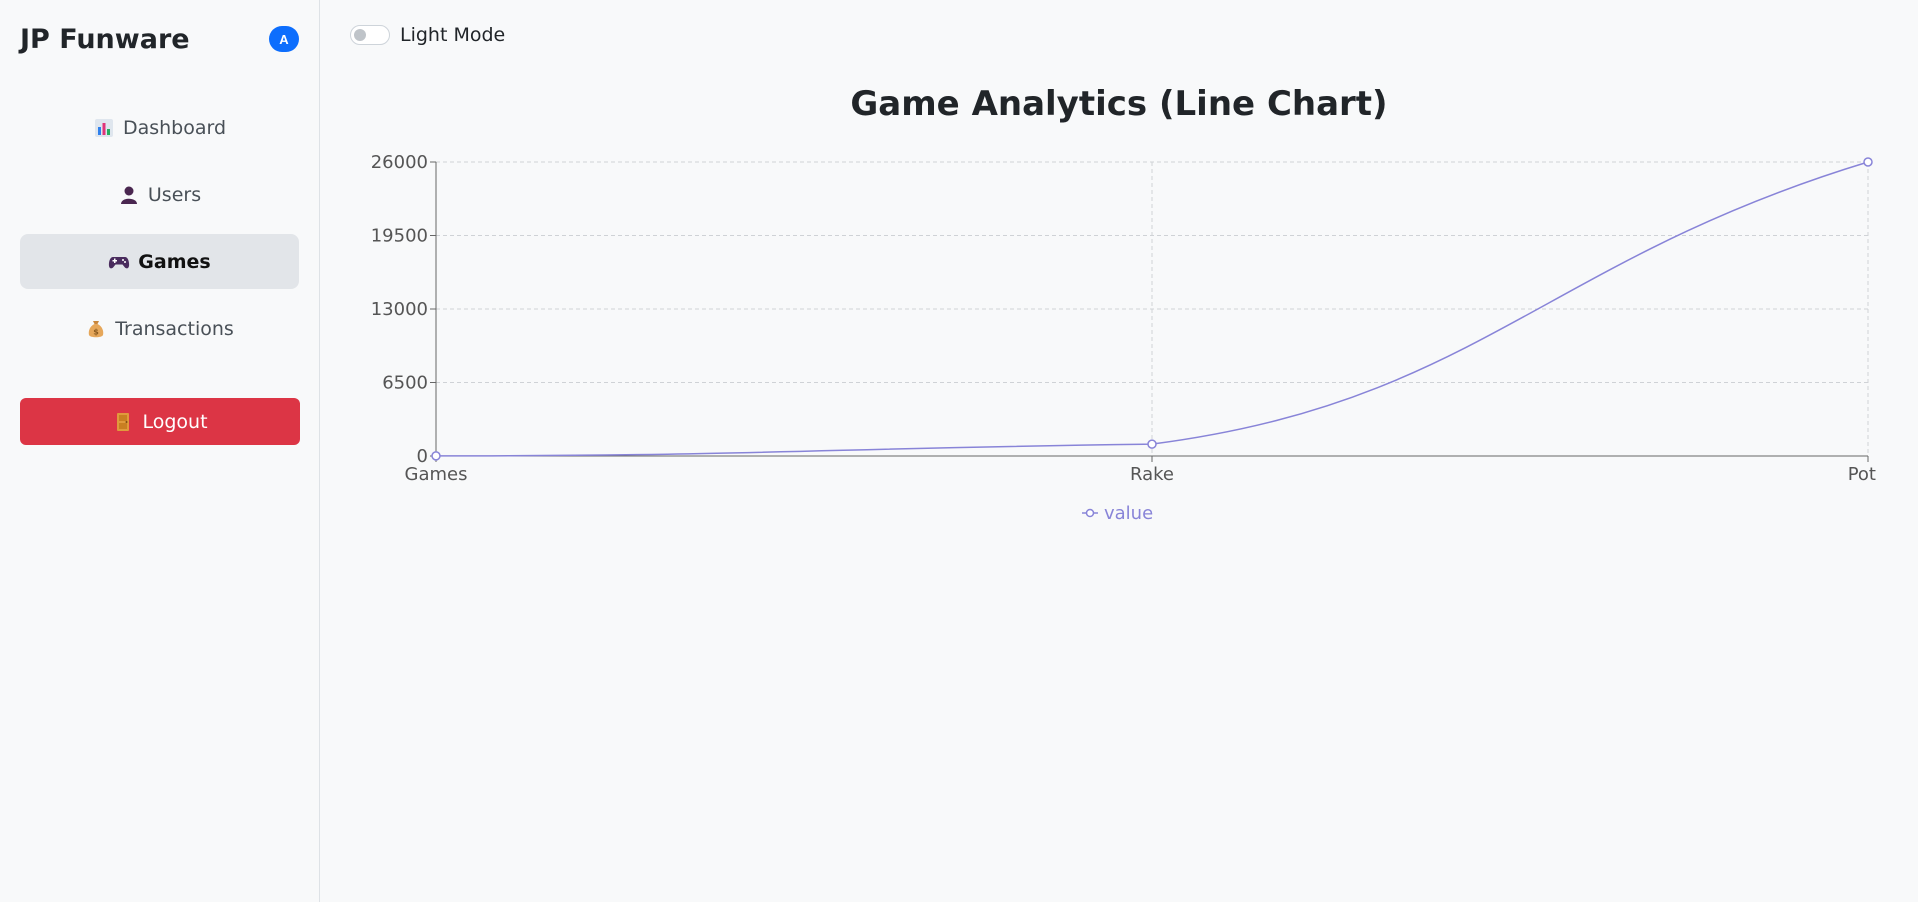  What do you see at coordinates (129, 195) in the screenshot?
I see `user-icon` at bounding box center [129, 195].